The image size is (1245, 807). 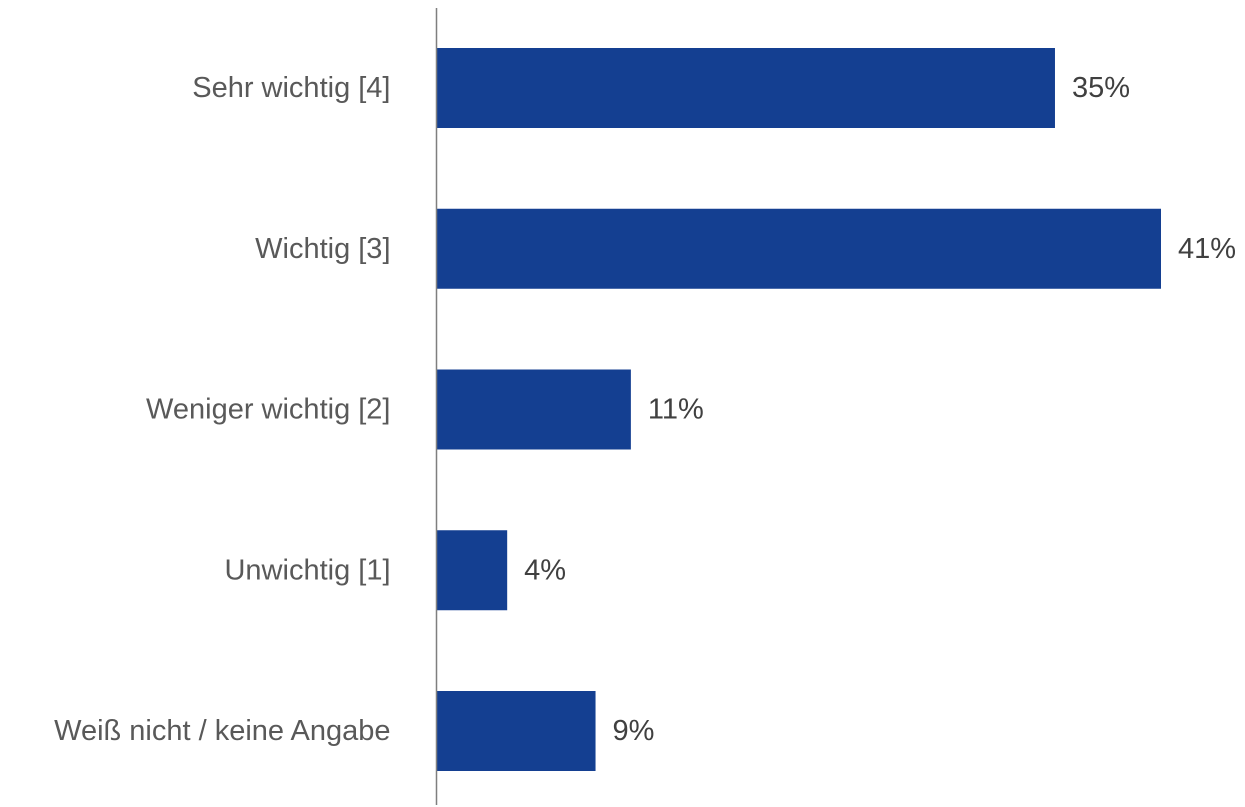 I want to click on value-label: 9%, so click(x=634, y=731).